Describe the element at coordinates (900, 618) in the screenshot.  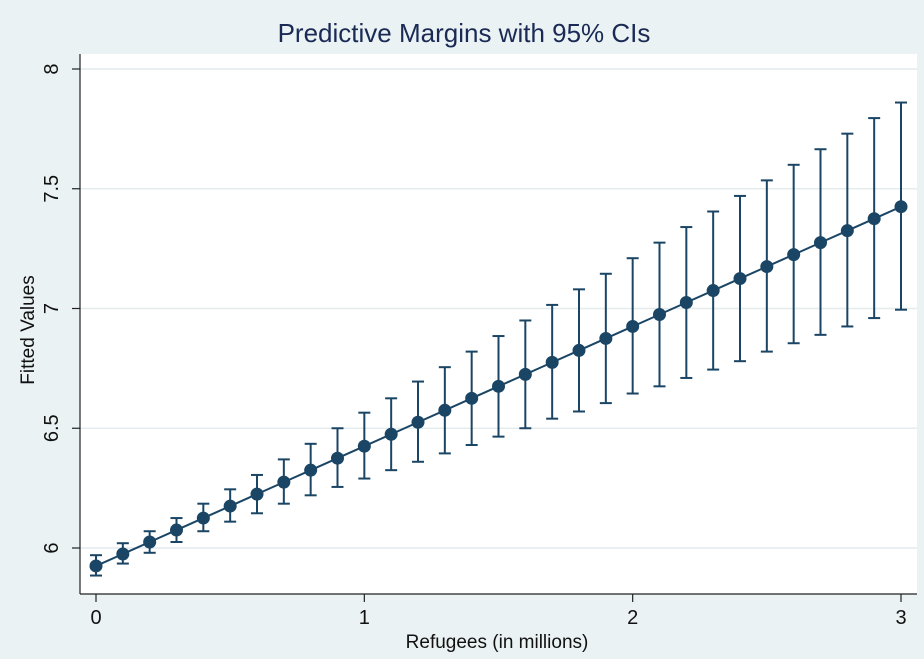
I see `x-tick-label: 3` at that location.